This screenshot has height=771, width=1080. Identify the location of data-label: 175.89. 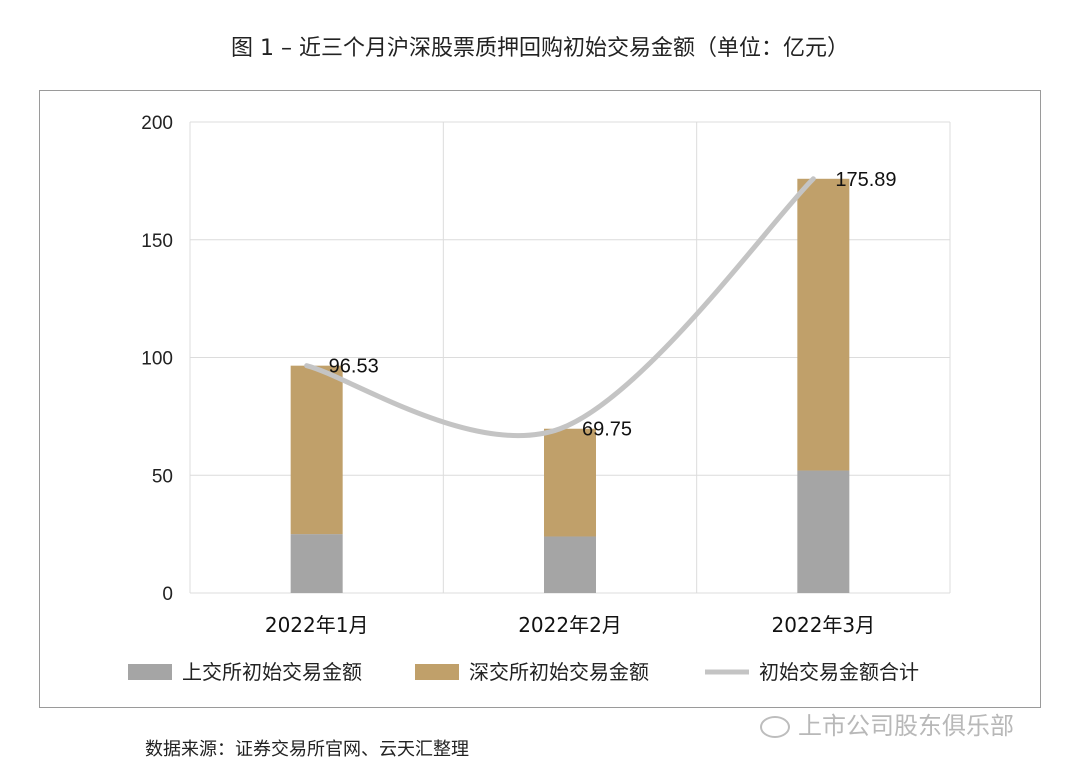
(865, 180).